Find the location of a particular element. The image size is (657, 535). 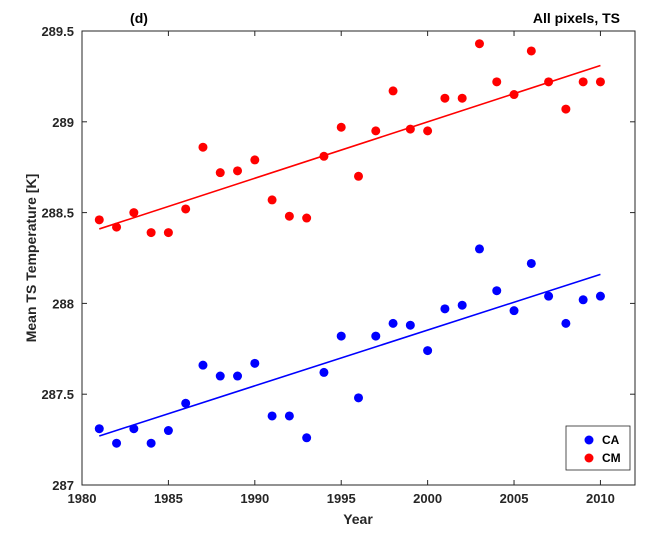

x-axis-title: Year is located at coordinates (358, 519).